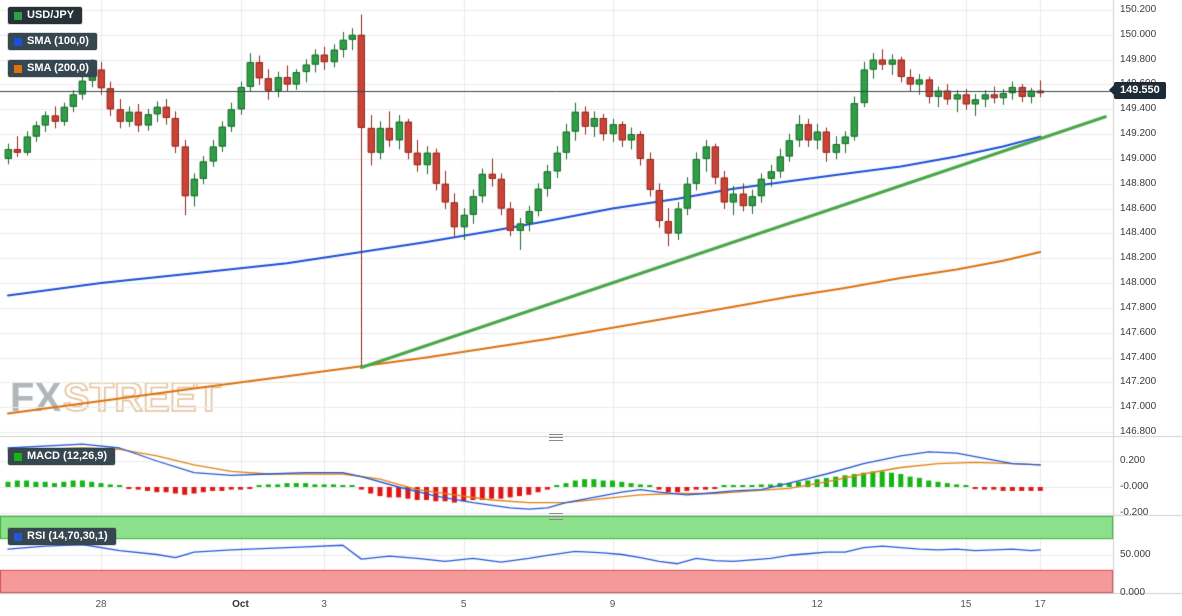 This screenshot has height=616, width=1182. What do you see at coordinates (1138, 134) in the screenshot?
I see `y-axis-label: 149.200` at bounding box center [1138, 134].